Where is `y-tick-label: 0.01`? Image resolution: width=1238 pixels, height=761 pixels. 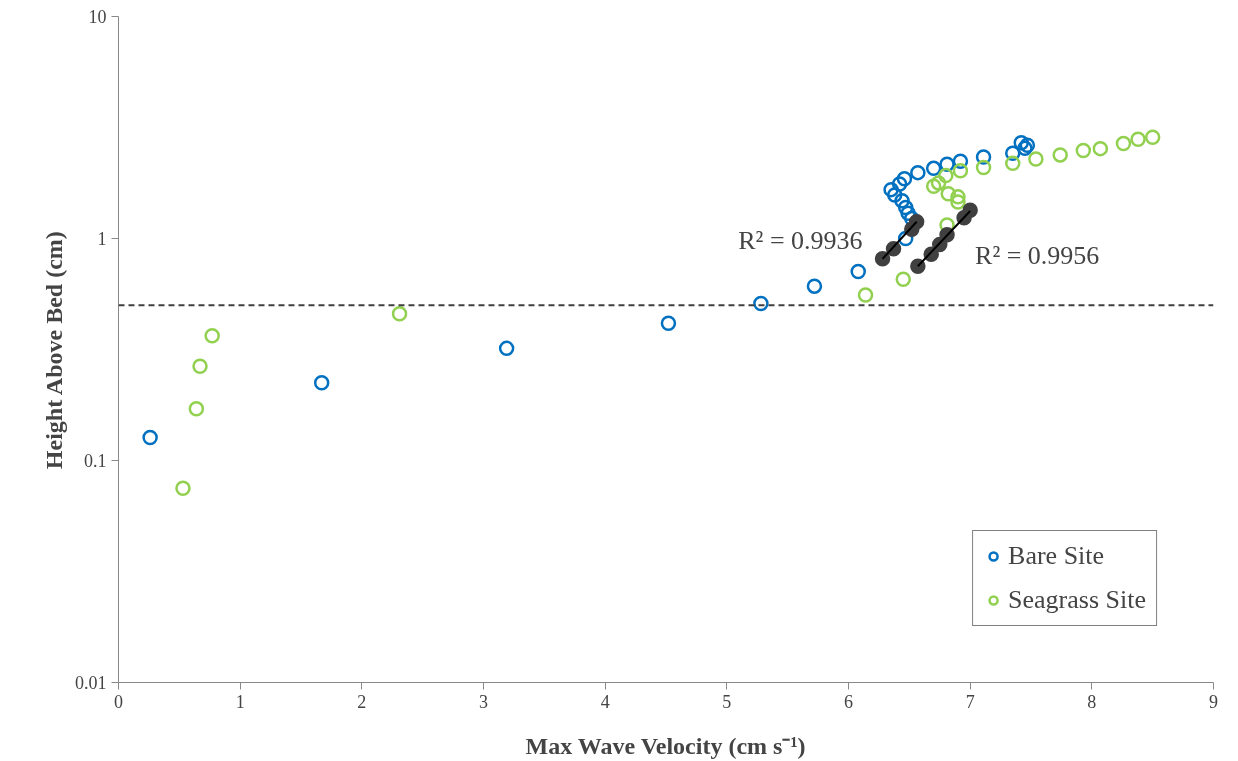 y-tick-label: 0.01 is located at coordinates (91, 683).